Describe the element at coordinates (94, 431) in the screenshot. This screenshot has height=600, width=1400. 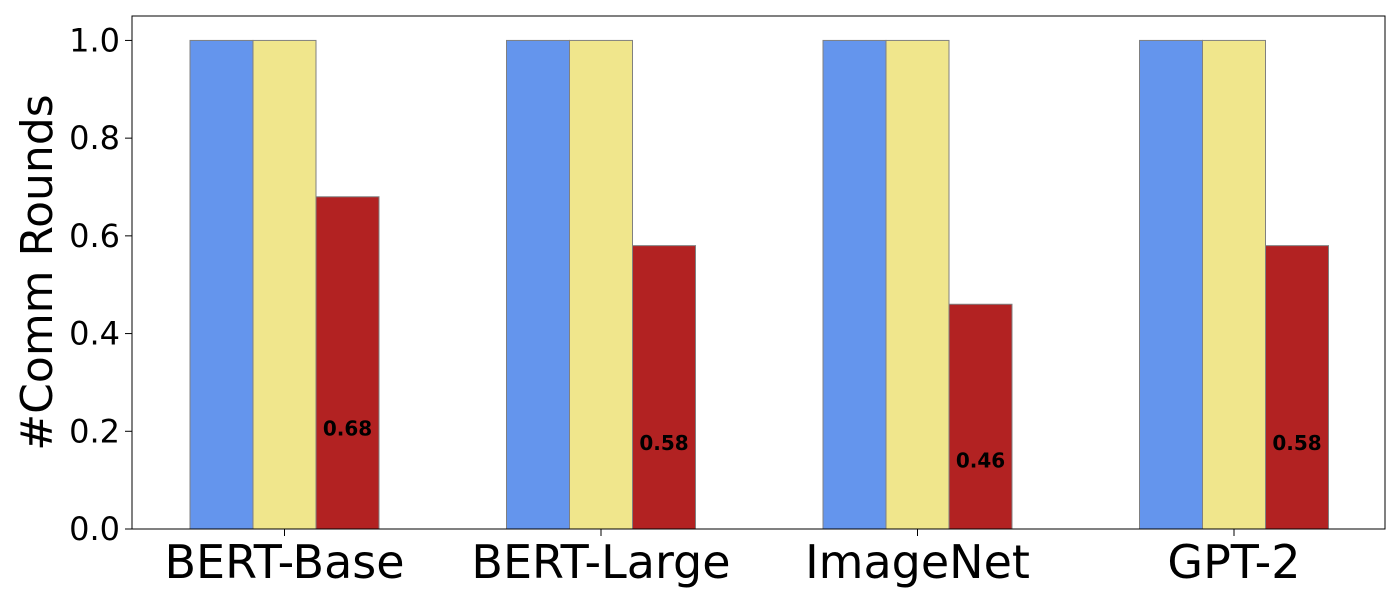
I see `y-tick-label: 0.2` at that location.